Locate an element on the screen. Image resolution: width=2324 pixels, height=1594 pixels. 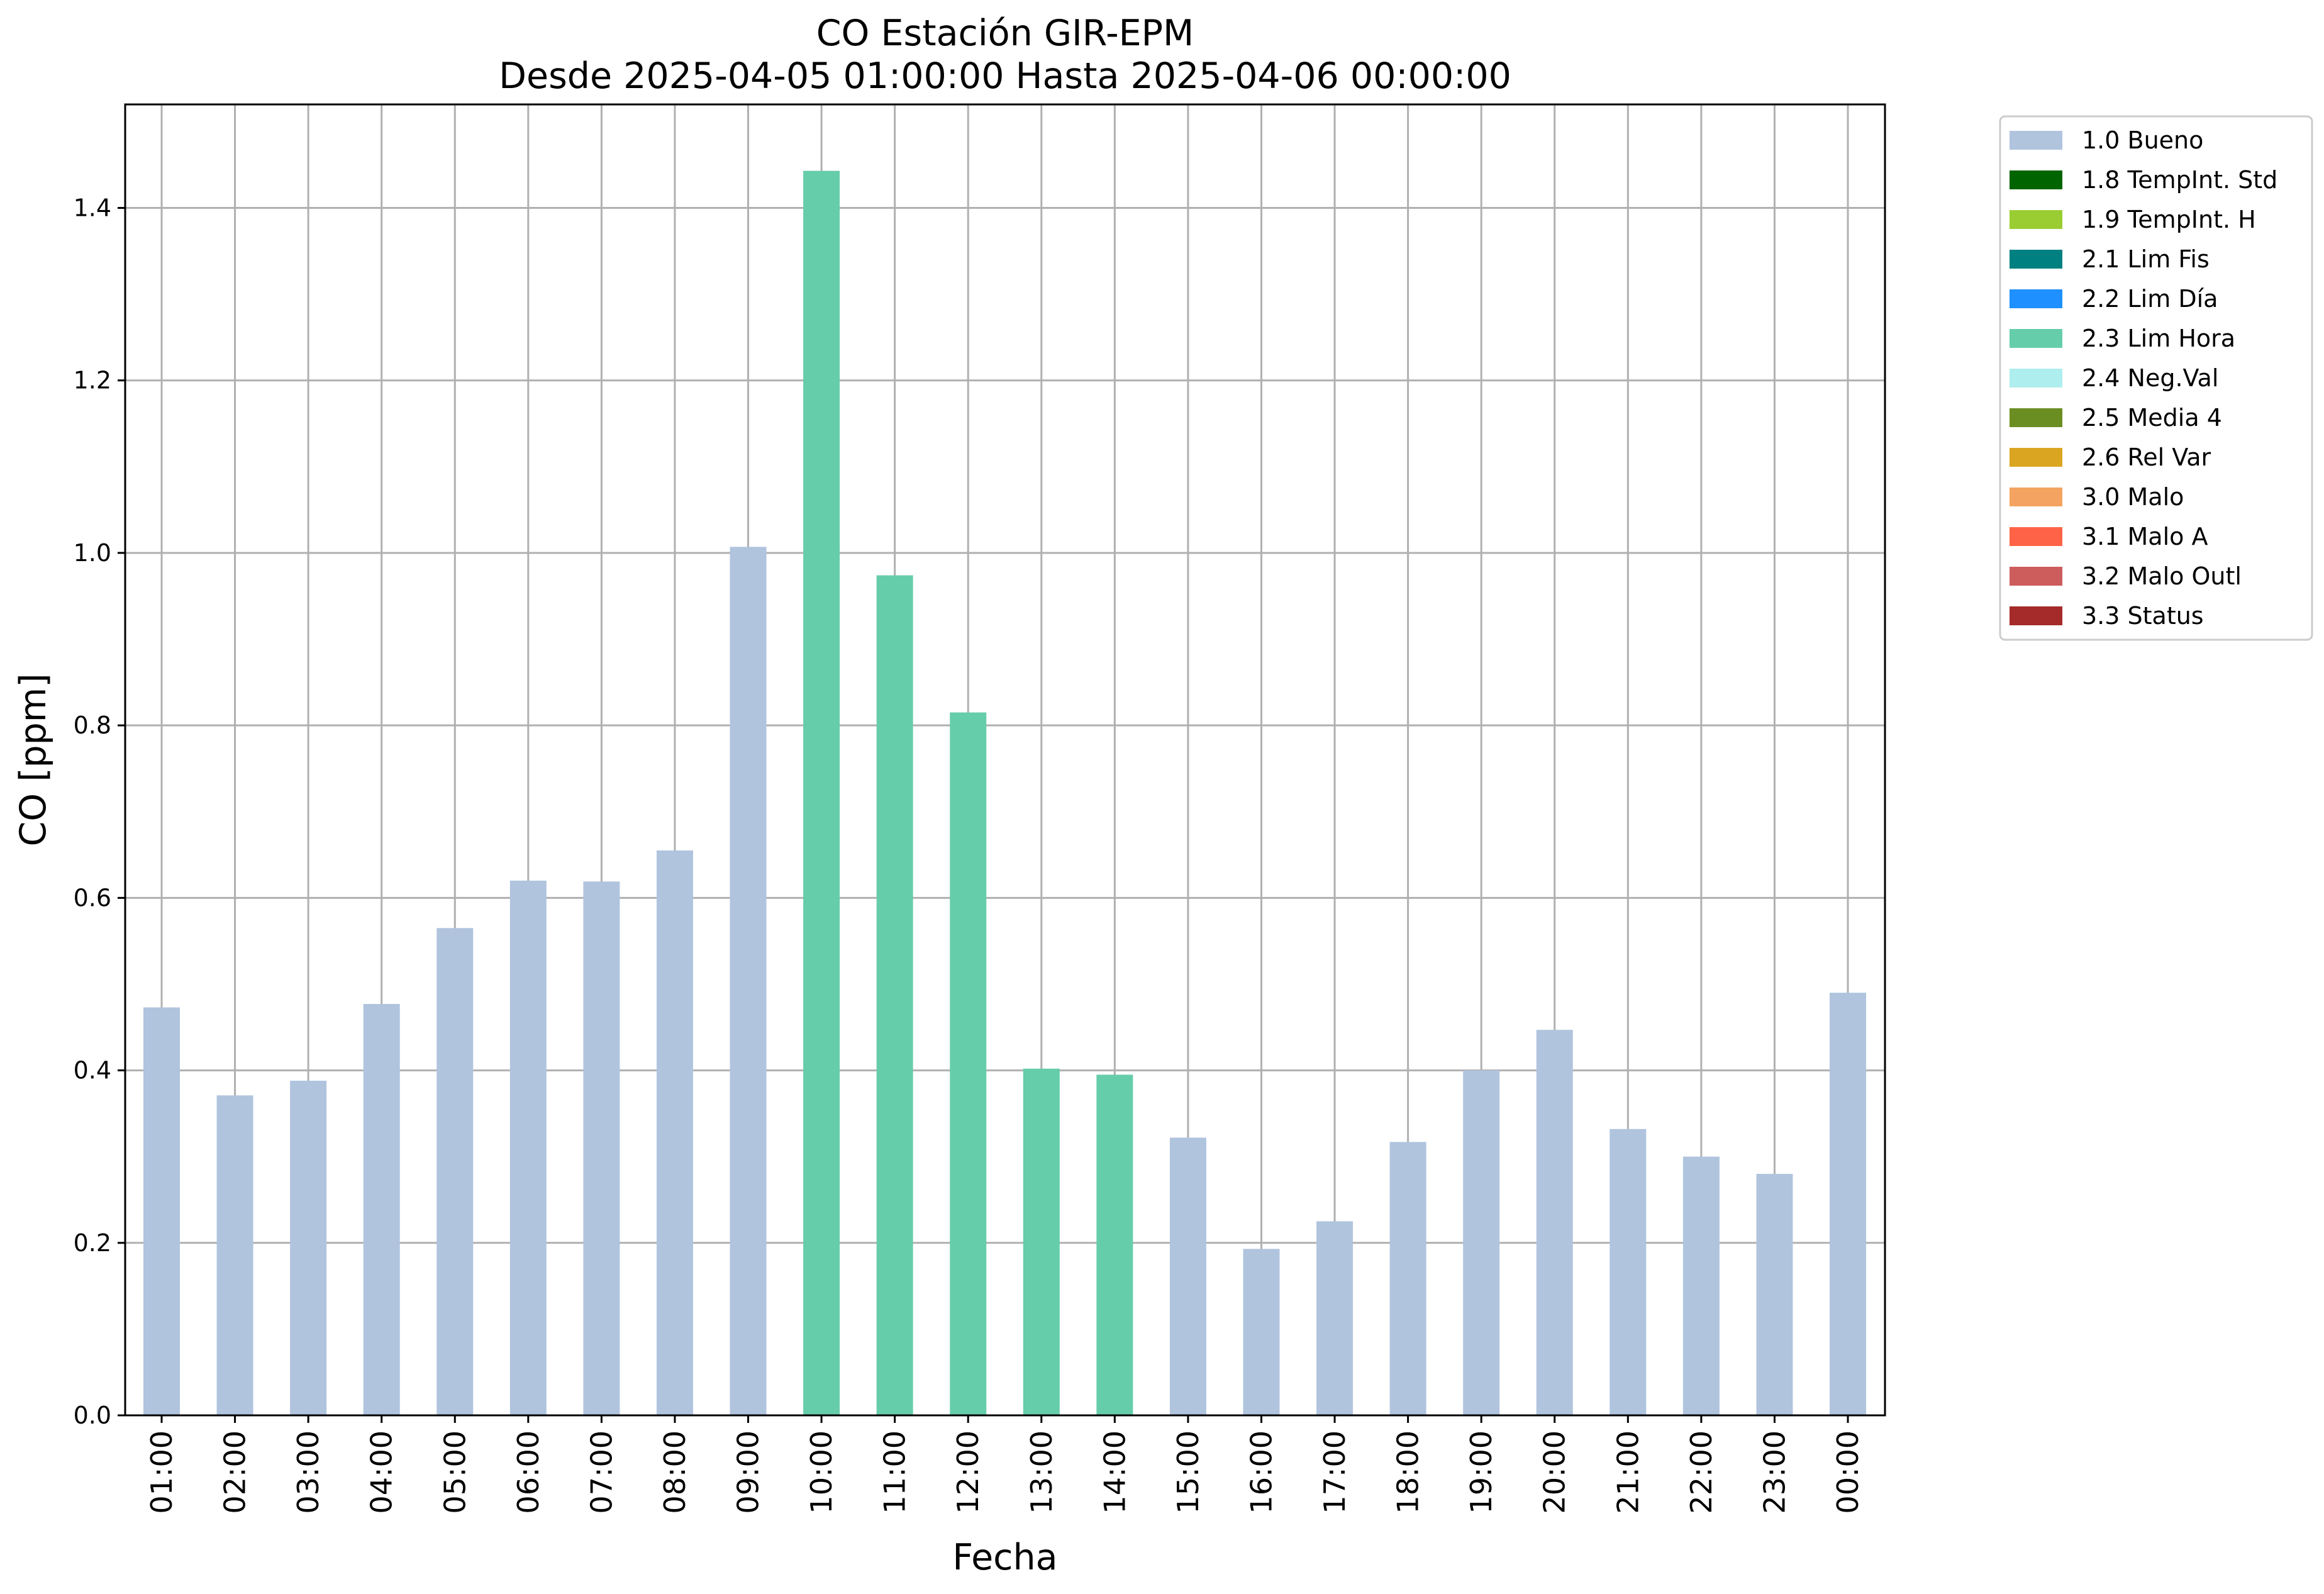
legend-label: 1.8 TempInt. Std is located at coordinates (2179, 180).